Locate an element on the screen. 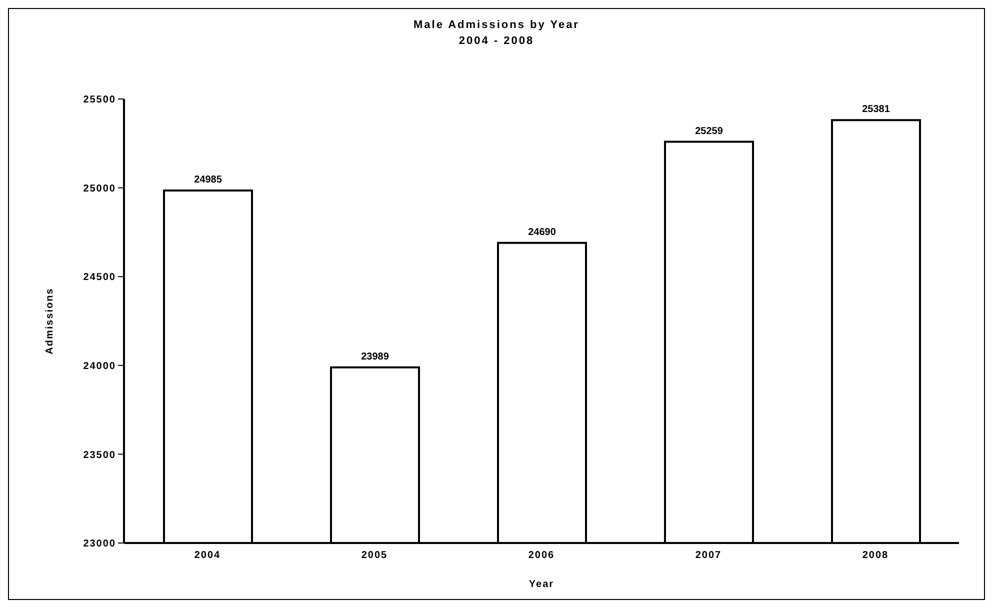 This screenshot has height=612, width=993. data-label: 24985 is located at coordinates (208, 180).